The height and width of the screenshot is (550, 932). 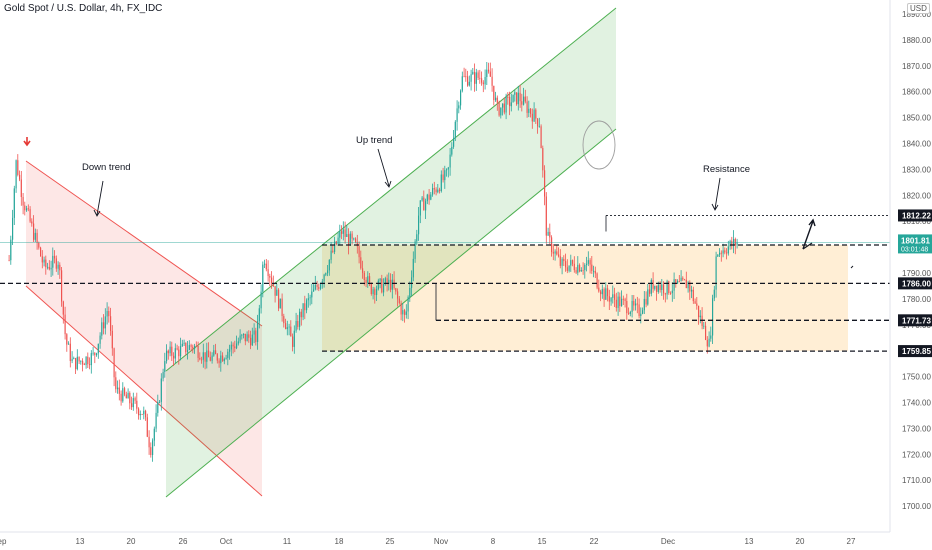 I want to click on price-tick-label: 1780.00, so click(x=916, y=299).